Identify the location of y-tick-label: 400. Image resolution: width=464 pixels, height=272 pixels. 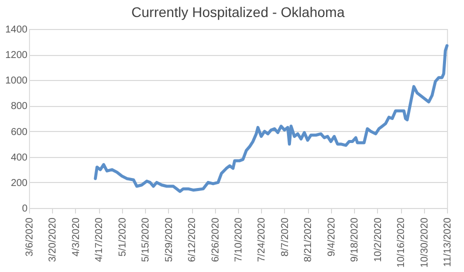
(19, 158).